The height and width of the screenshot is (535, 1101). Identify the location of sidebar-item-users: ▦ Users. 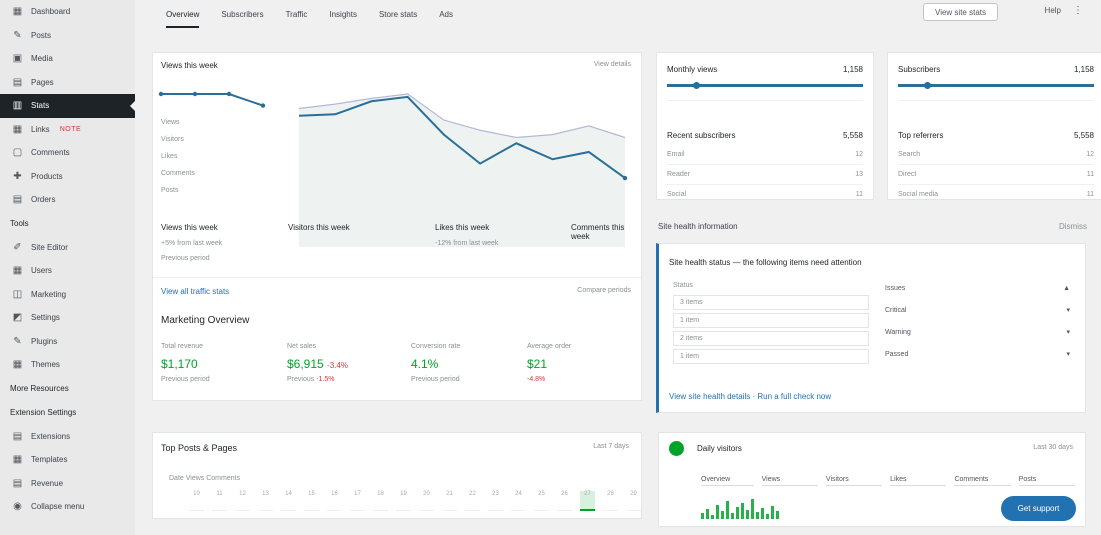
(67, 271).